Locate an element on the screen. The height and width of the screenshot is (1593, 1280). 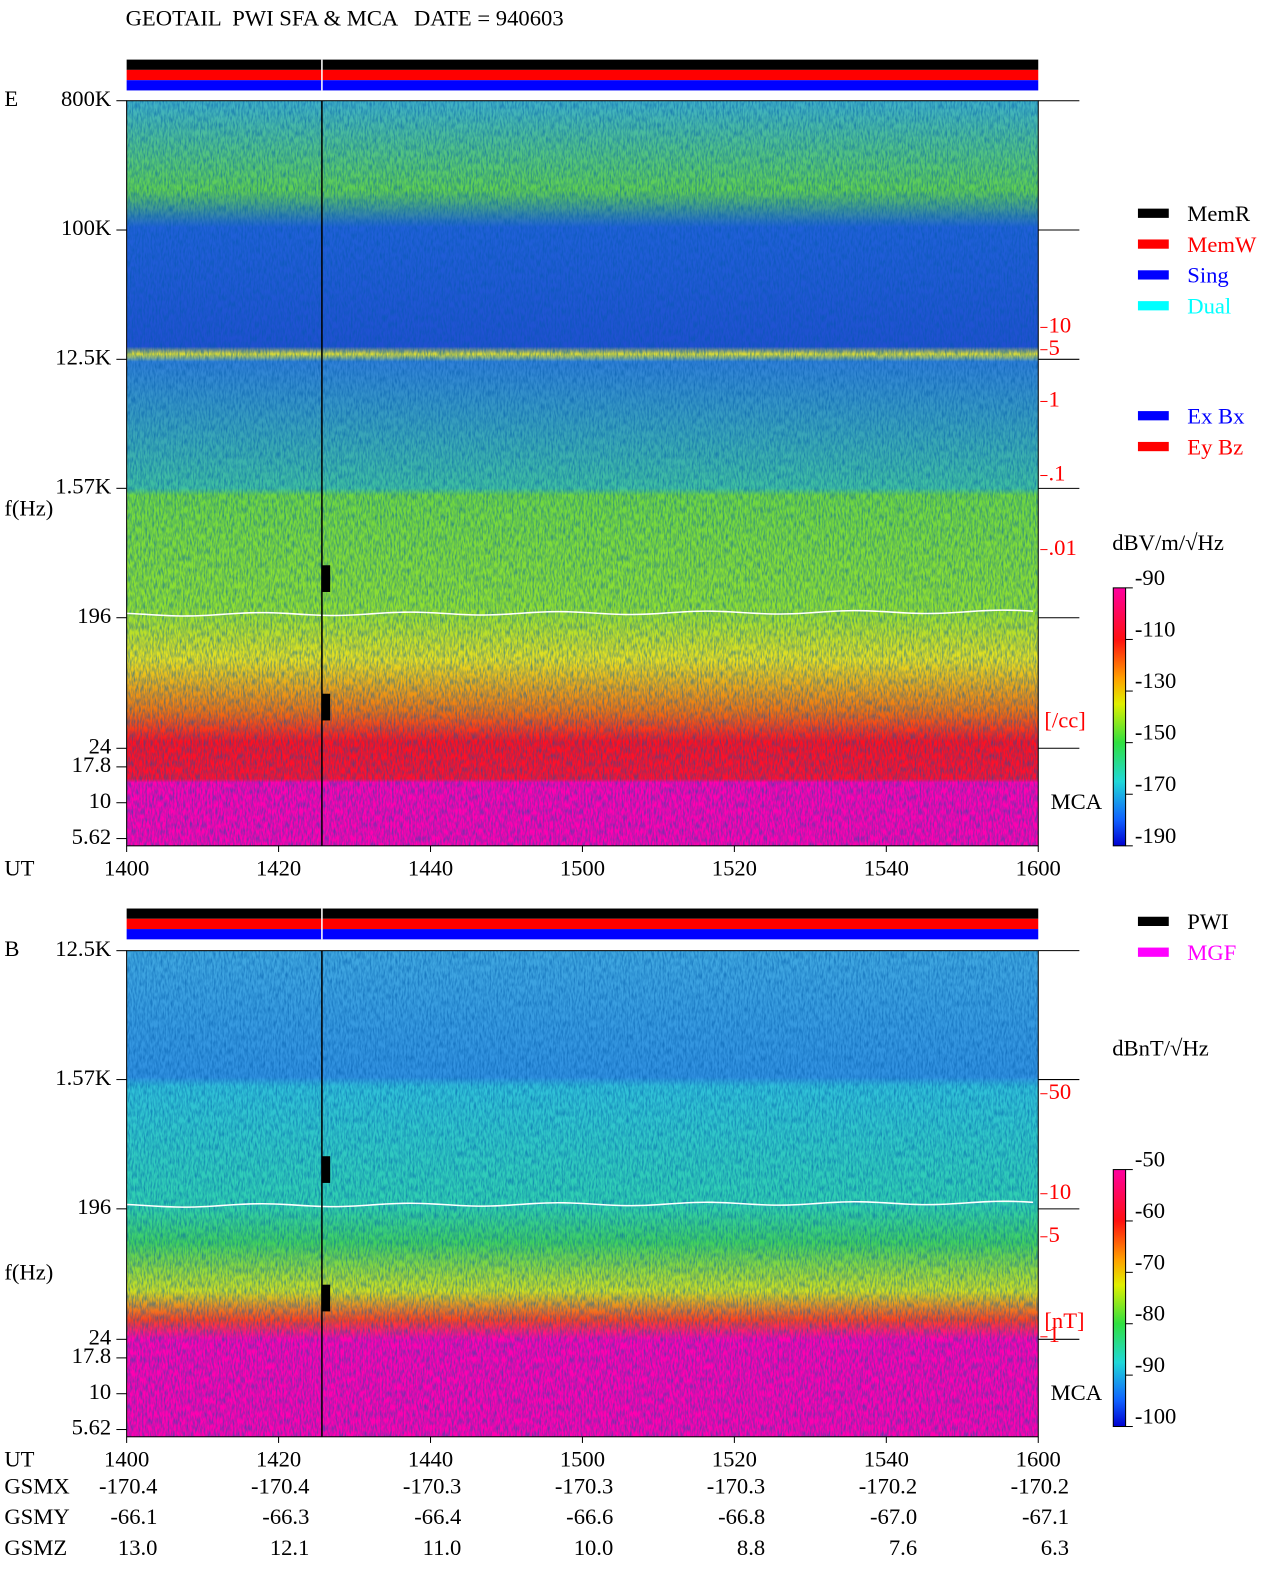
x-tick-label: 1420 is located at coordinates (278, 1459).